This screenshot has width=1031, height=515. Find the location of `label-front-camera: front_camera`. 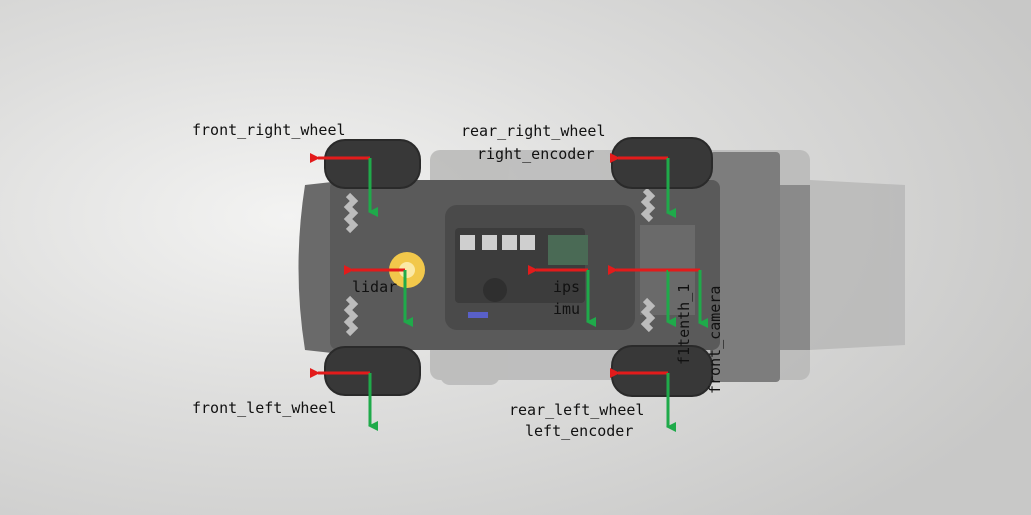

label-front-camera: front_camera is located at coordinates (715, 339).